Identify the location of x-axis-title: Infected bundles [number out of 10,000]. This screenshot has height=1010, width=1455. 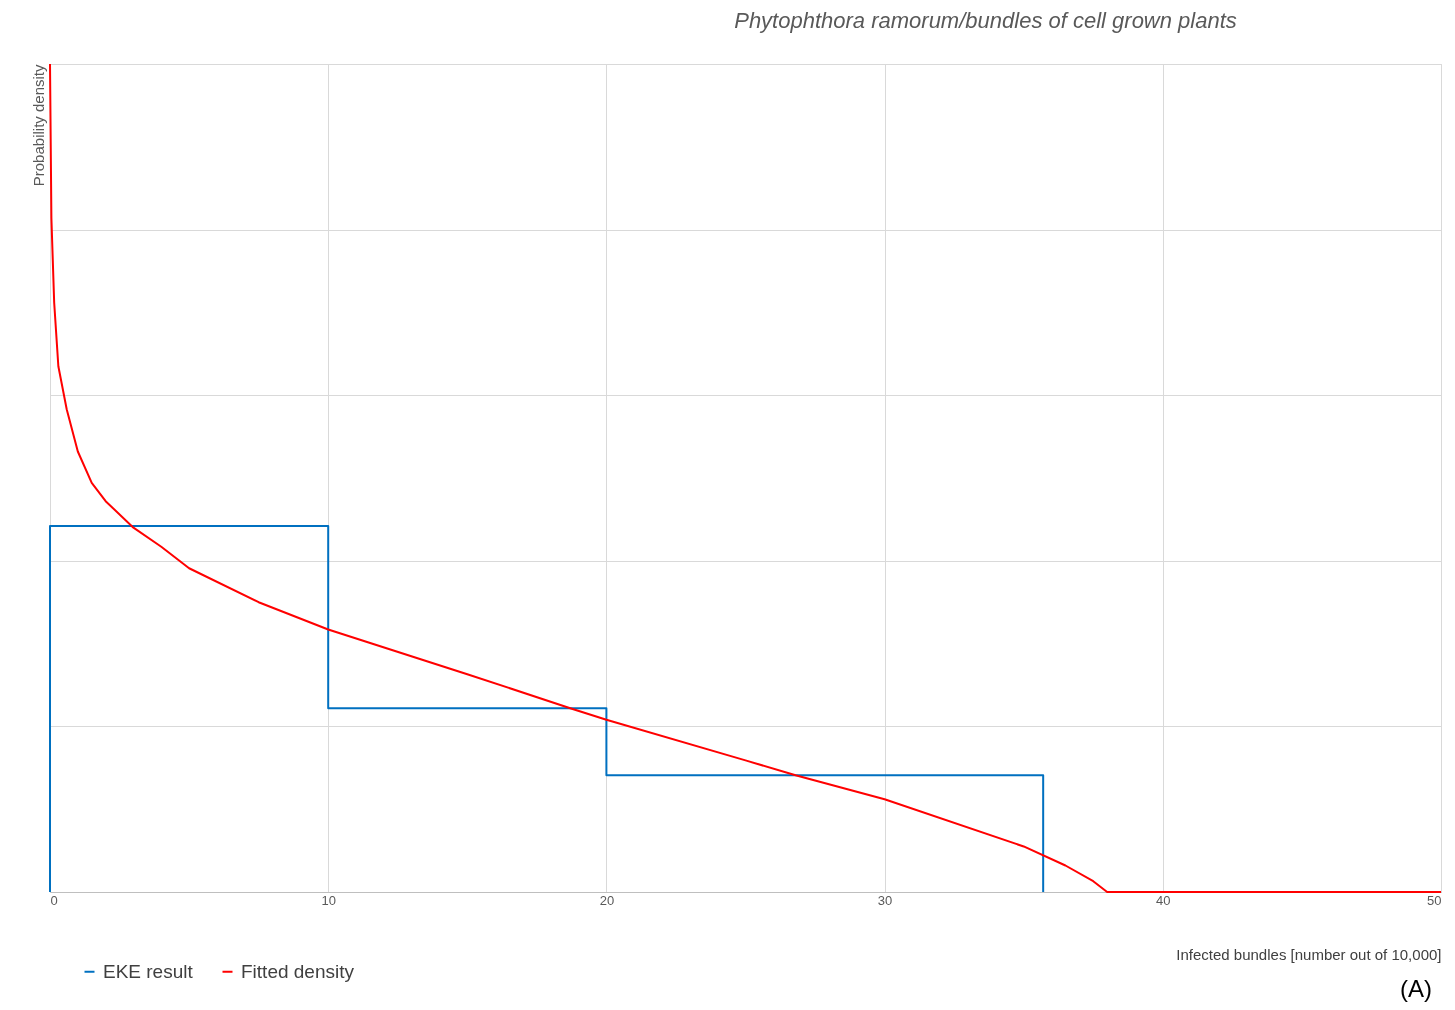
(1309, 954).